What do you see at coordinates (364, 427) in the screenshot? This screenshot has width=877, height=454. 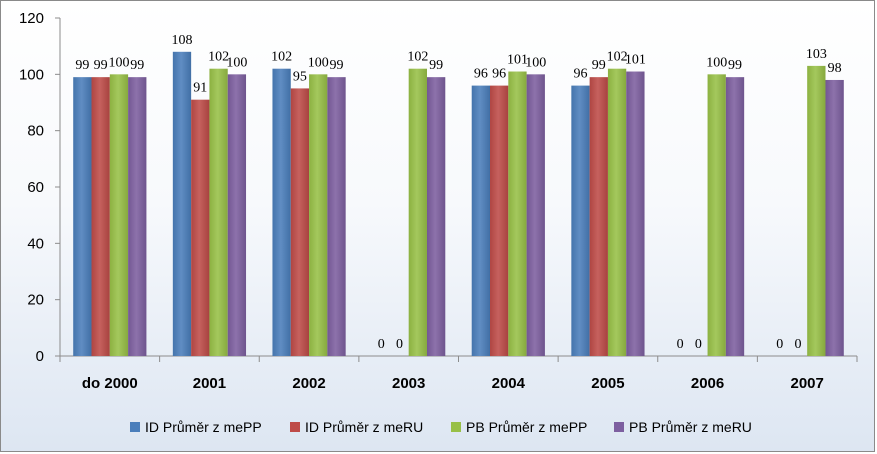 I see `legend-label: ID Průměr z meRU` at bounding box center [364, 427].